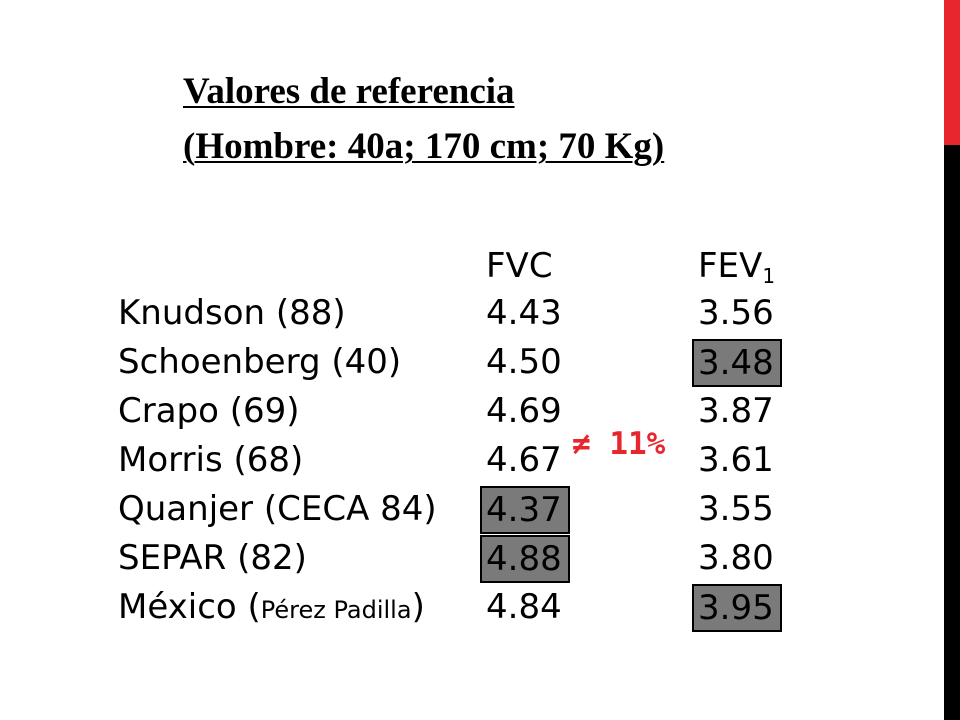  Describe the element at coordinates (277, 509) in the screenshot. I see `row-name: Quanjer (CECA 84)` at that location.